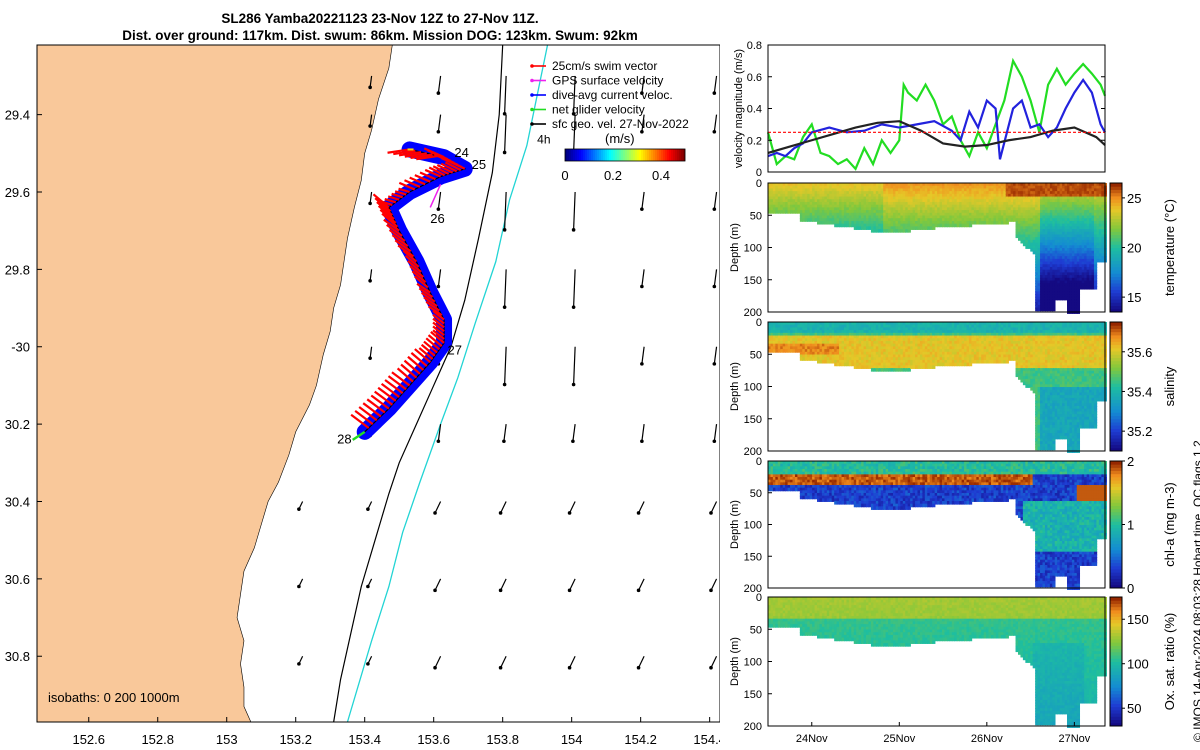  What do you see at coordinates (714, 661) in the screenshot?
I see `geo-vector` at bounding box center [714, 661].